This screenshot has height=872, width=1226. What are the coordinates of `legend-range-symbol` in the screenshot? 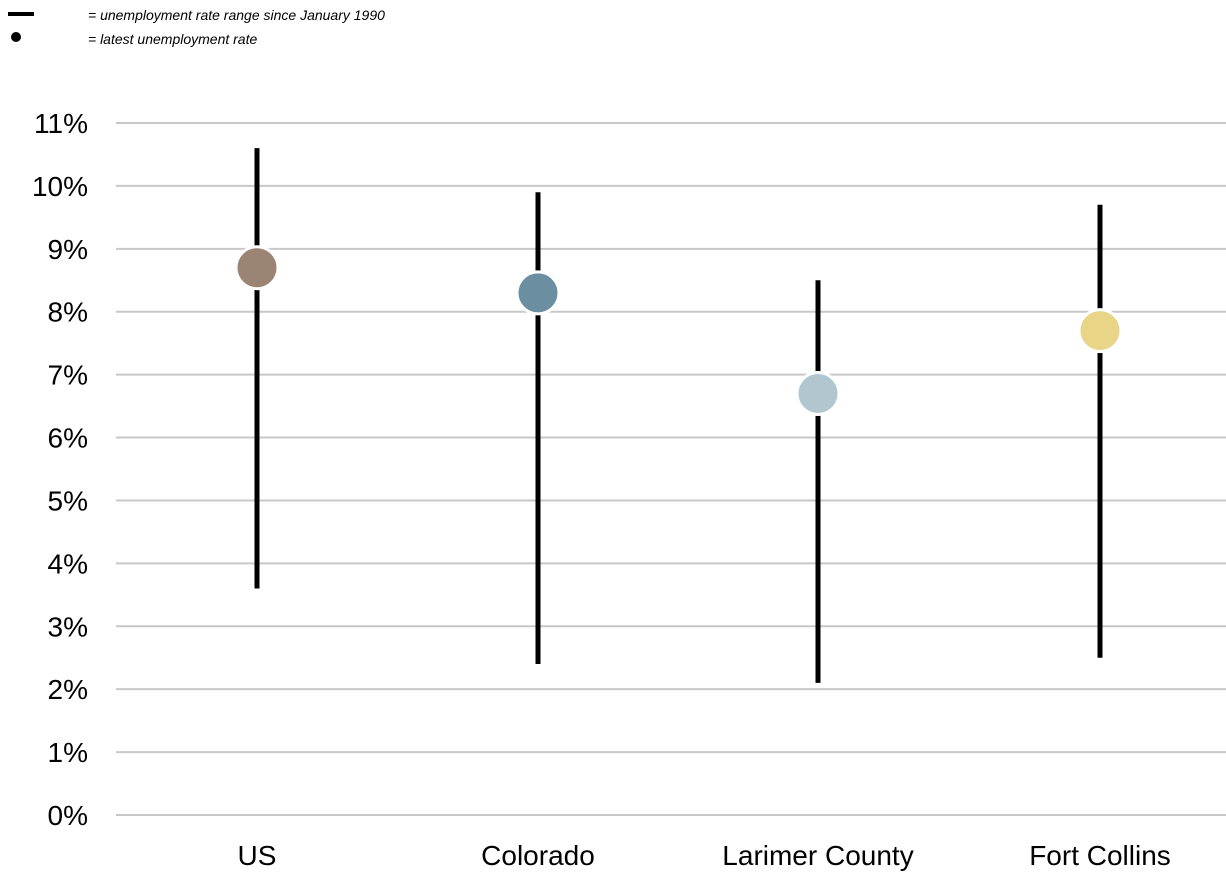 It's located at (21, 14).